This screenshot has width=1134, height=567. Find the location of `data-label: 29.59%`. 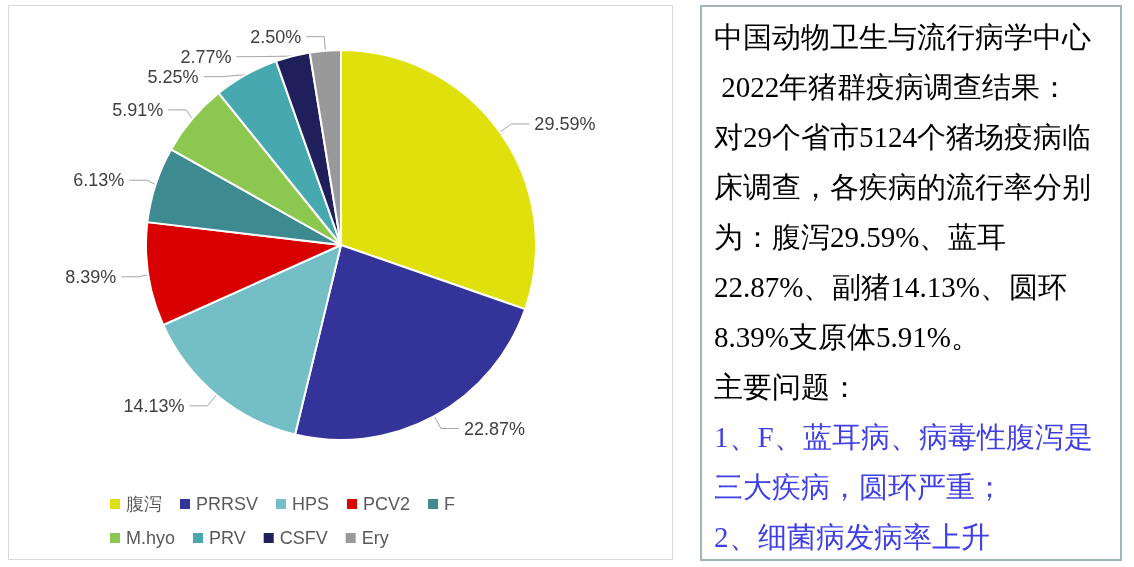

data-label: 29.59% is located at coordinates (565, 123).